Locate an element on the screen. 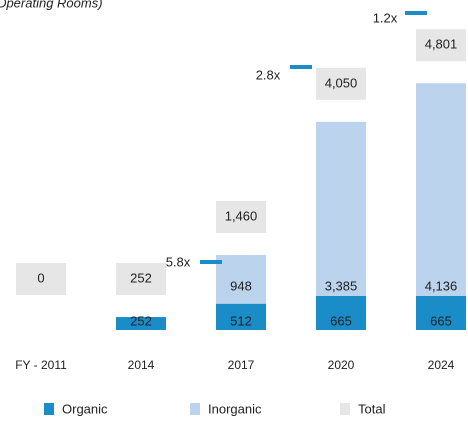 The height and width of the screenshot is (421, 468). total-label: 4,050 is located at coordinates (341, 82).